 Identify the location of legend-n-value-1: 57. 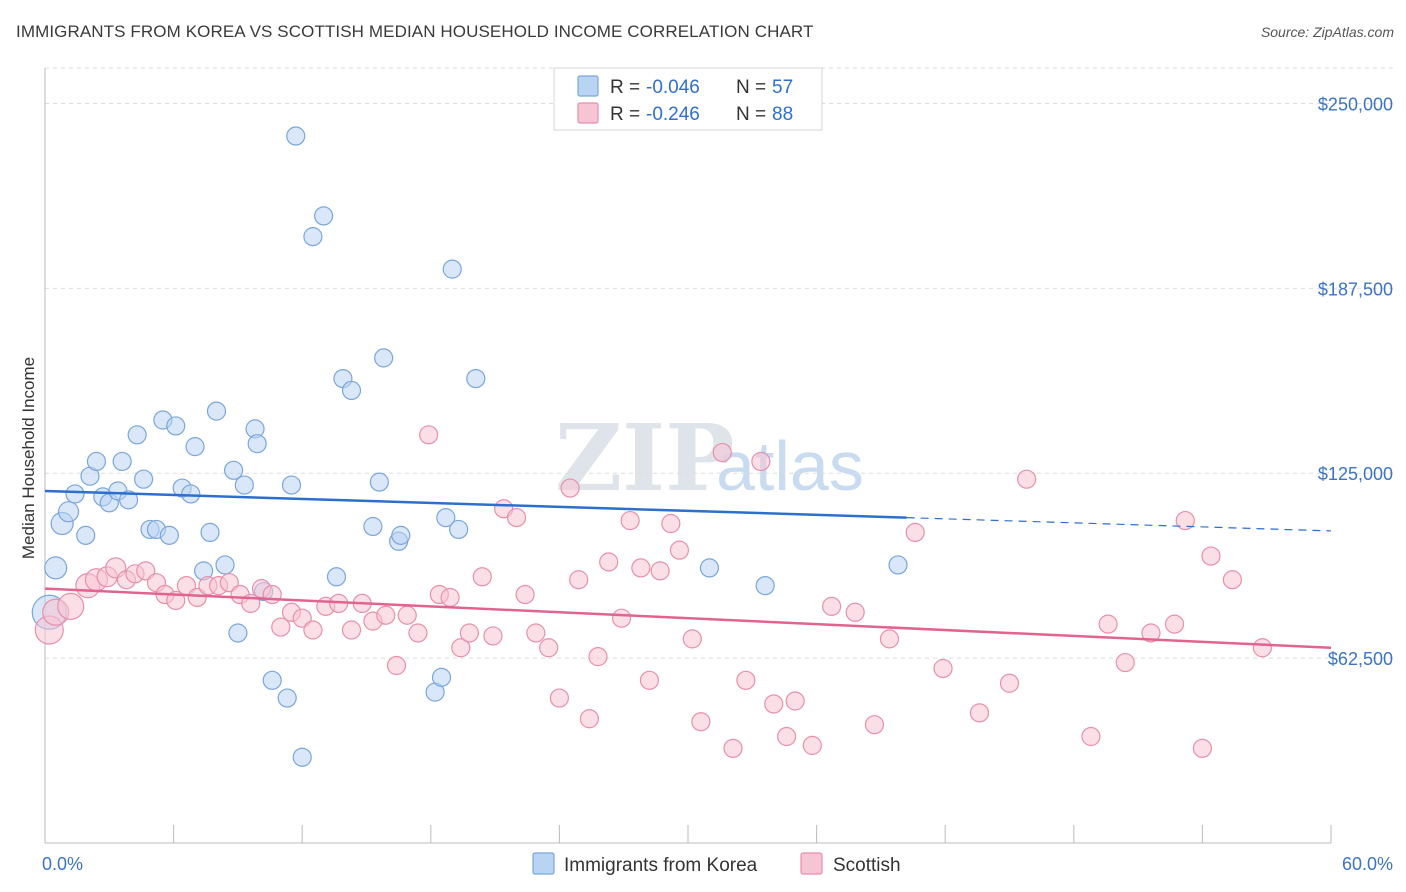
(782, 87).